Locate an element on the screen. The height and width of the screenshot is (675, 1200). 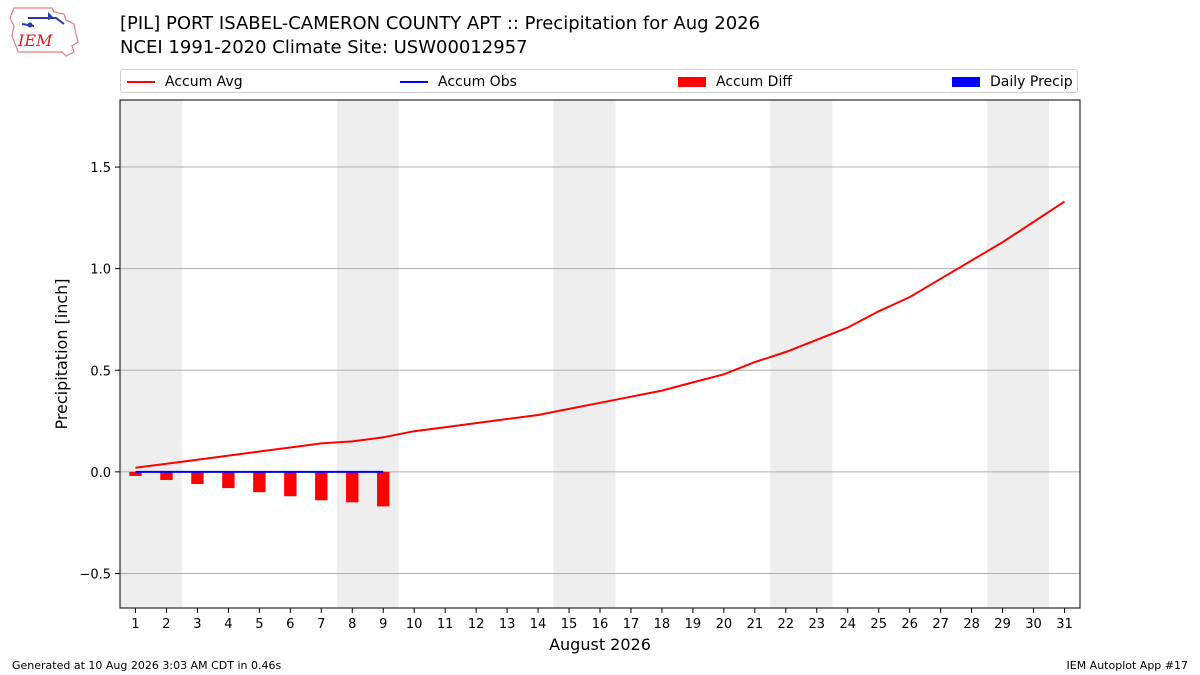
legend-swatch-accum-avg is located at coordinates (141, 82).